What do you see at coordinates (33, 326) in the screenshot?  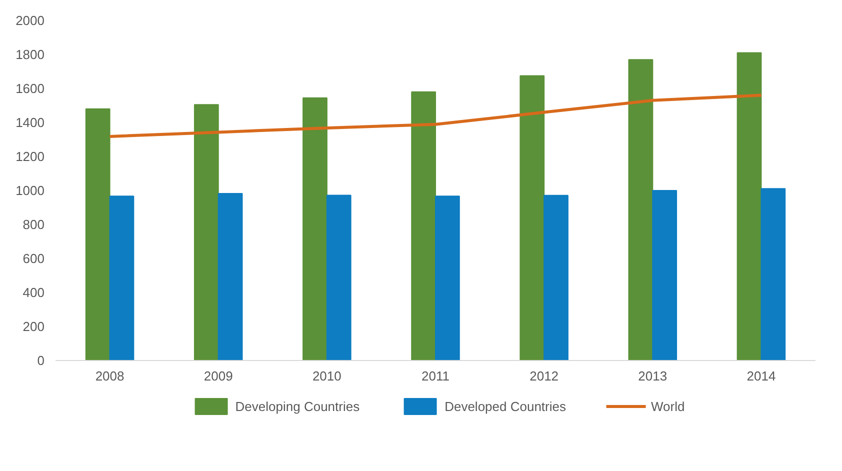 I see `y-tick-label: 200` at bounding box center [33, 326].